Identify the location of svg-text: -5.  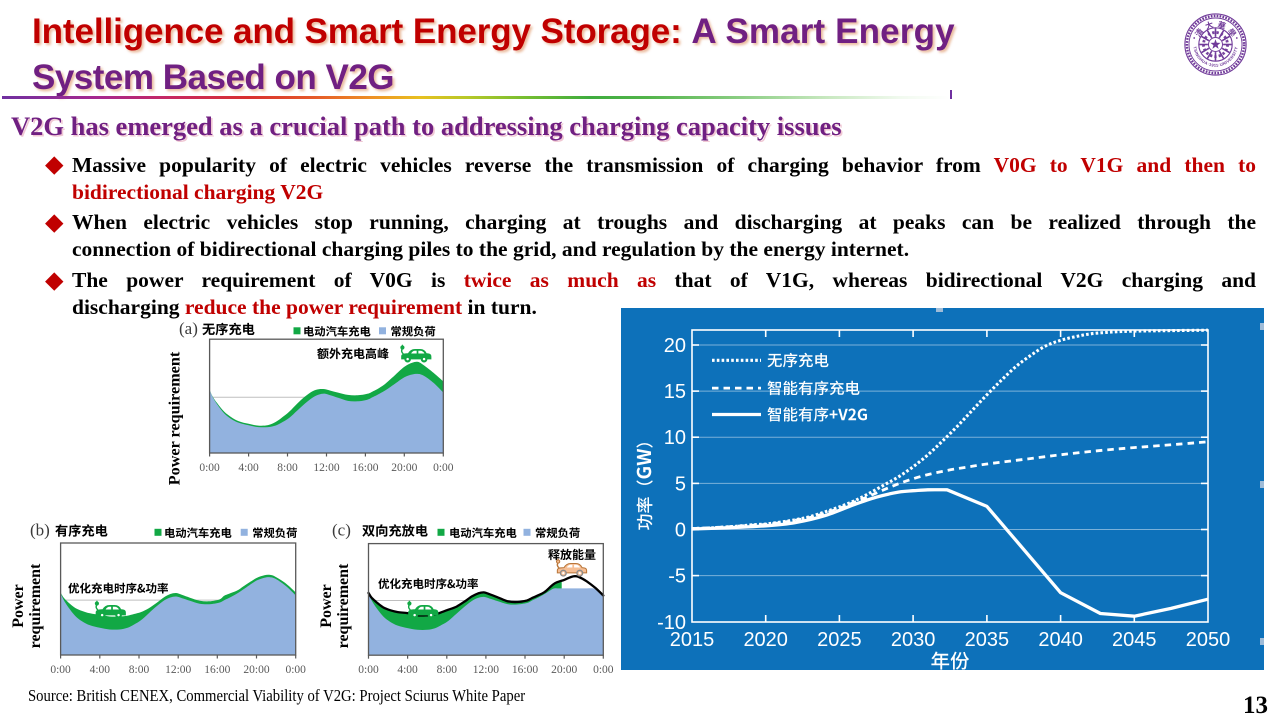
(677, 577).